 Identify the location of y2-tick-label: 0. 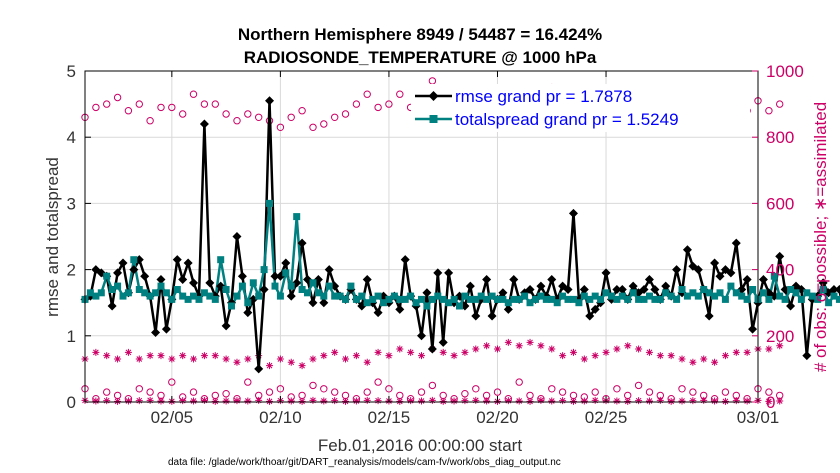
(770, 402).